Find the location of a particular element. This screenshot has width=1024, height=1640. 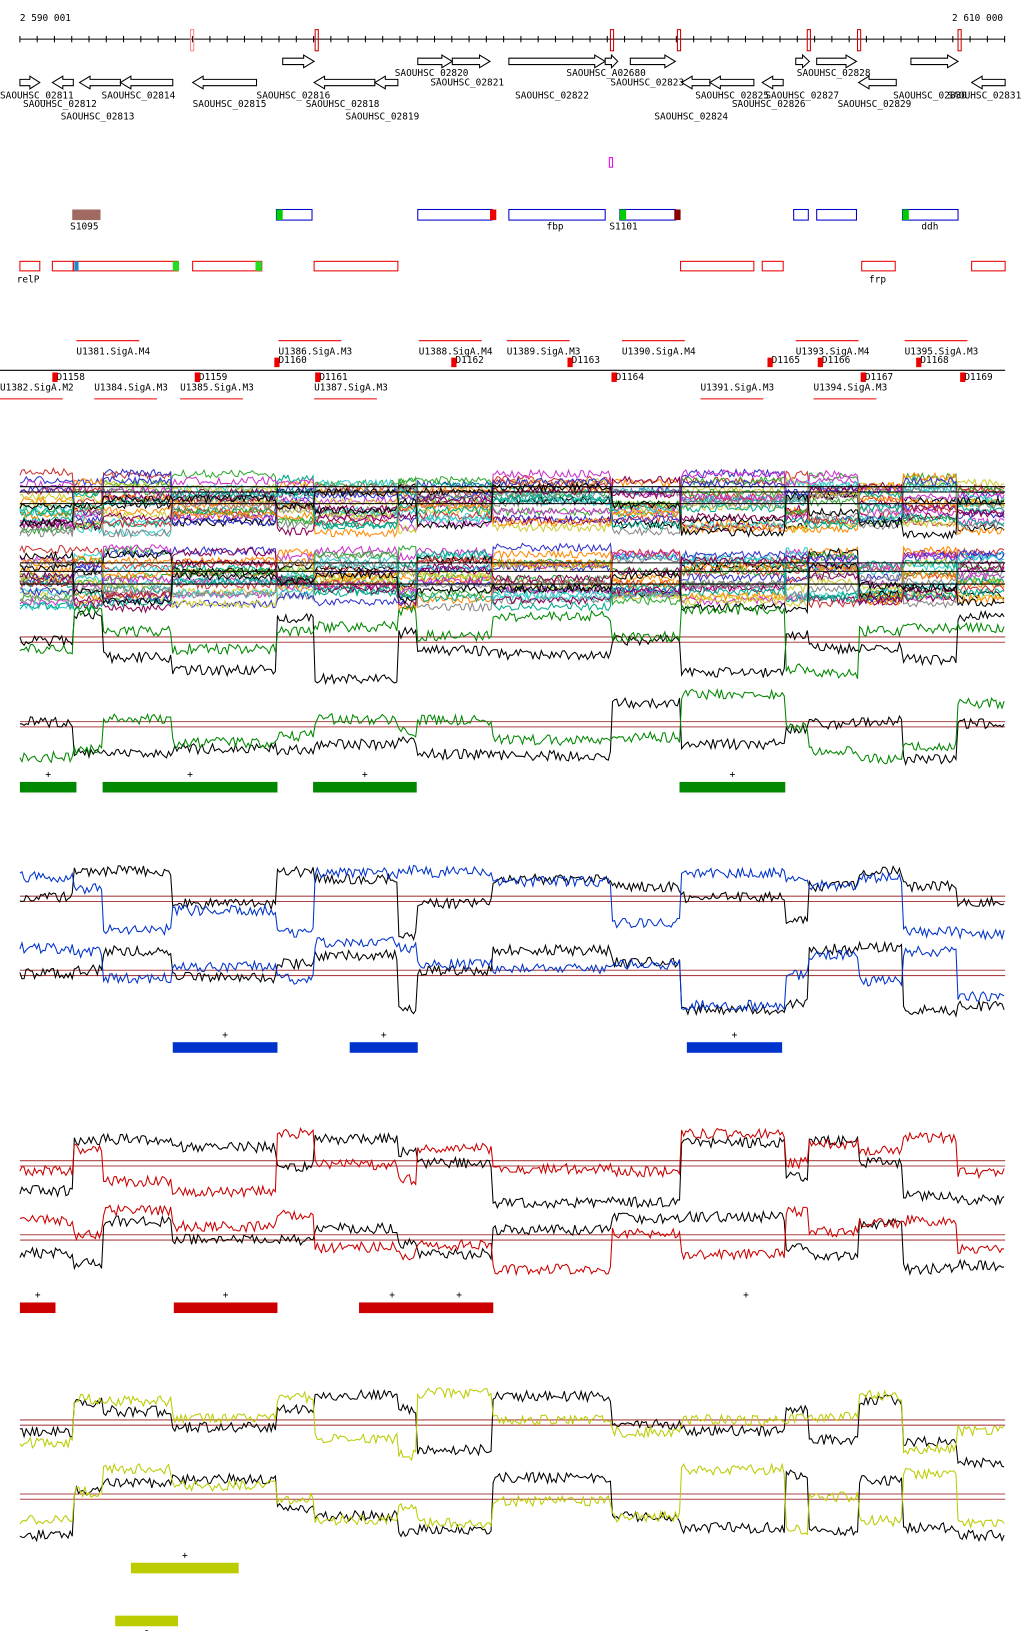

label: D1164 is located at coordinates (630, 377).